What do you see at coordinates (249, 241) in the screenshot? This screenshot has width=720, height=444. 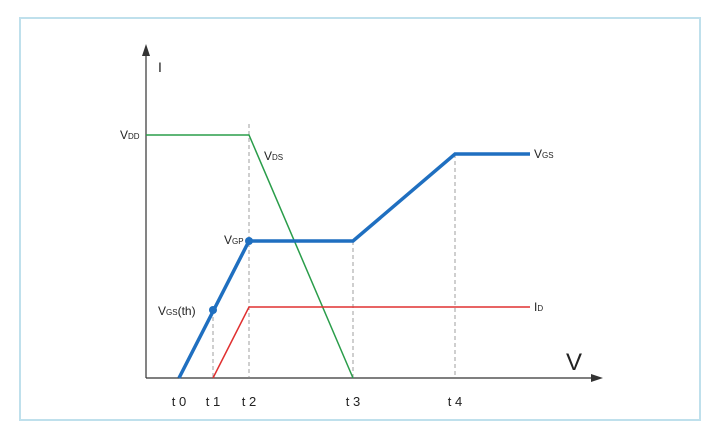 I see `plateau-point` at bounding box center [249, 241].